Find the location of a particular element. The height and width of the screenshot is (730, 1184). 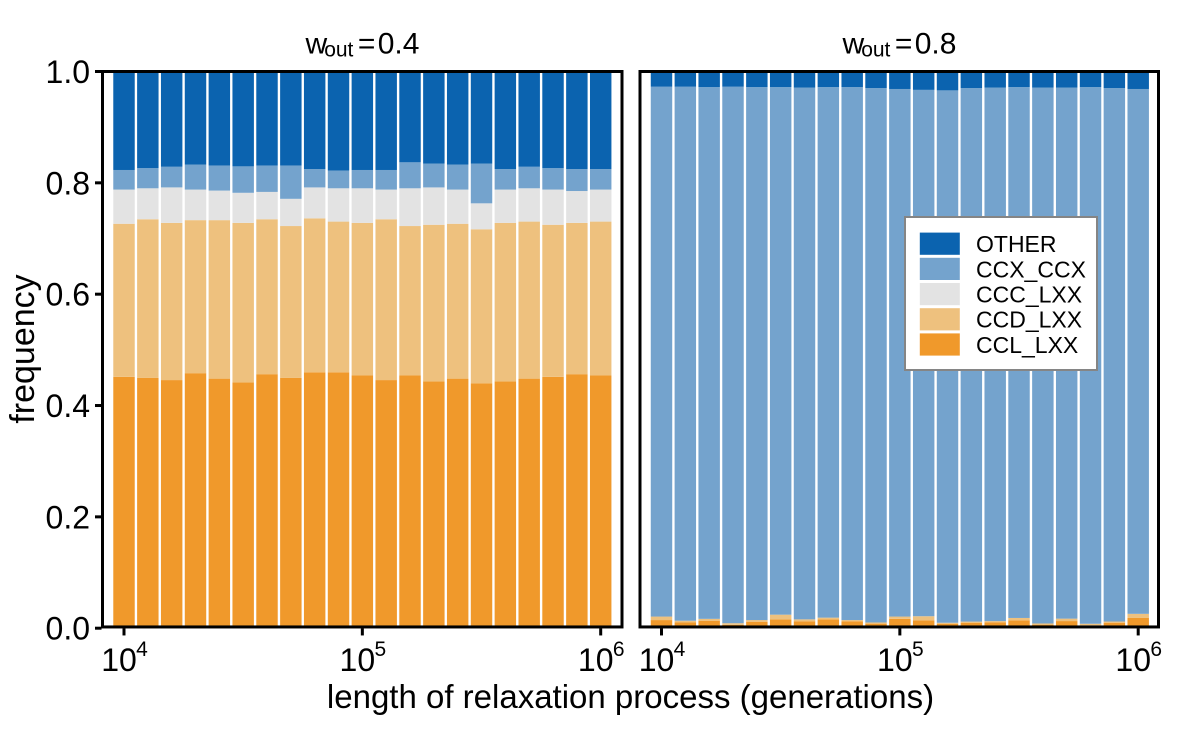

svg-text: CCL_LXX is located at coordinates (1027, 345).